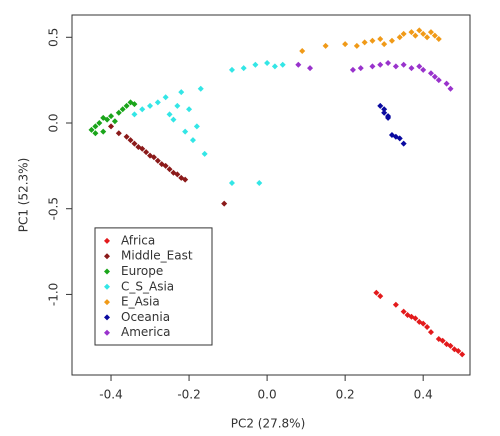 This screenshot has width=500, height=436. I want to click on legend-box, so click(153, 286).